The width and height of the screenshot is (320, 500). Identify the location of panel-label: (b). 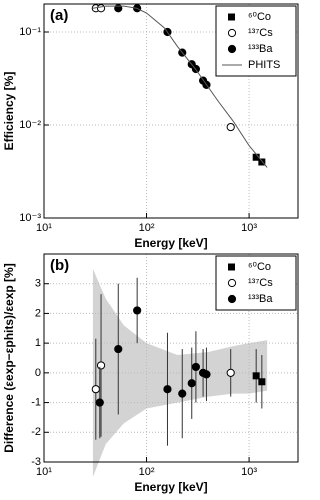
(59, 265).